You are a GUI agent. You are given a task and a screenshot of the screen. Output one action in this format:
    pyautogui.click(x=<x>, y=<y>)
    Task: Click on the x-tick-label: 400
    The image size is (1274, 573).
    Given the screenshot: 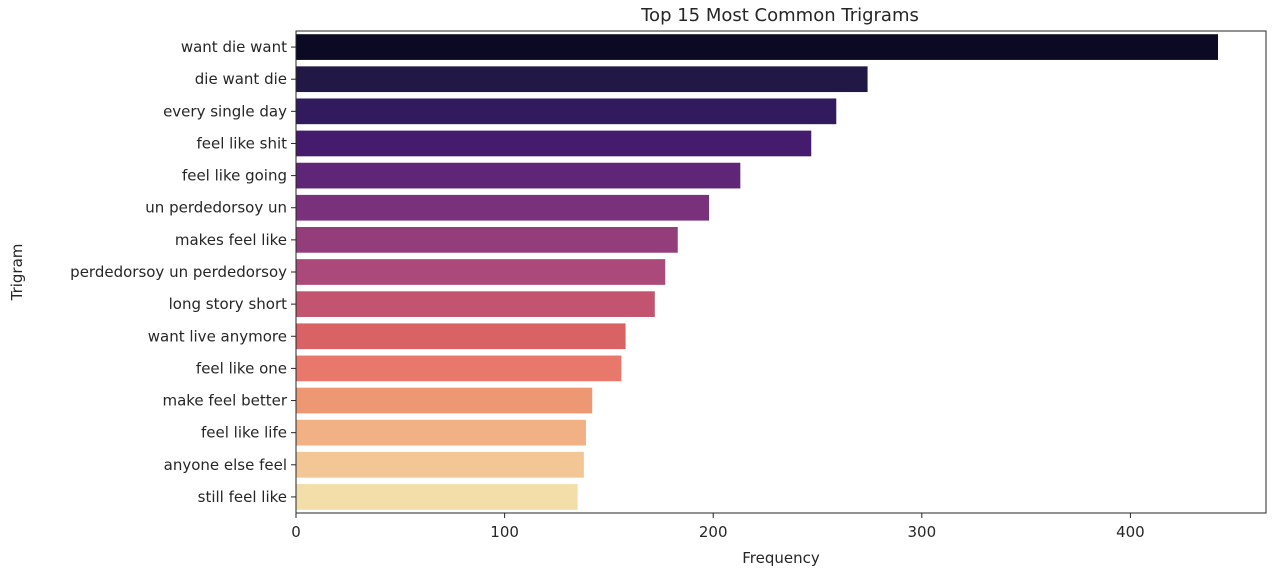 What is the action you would take?
    pyautogui.click(x=1130, y=532)
    